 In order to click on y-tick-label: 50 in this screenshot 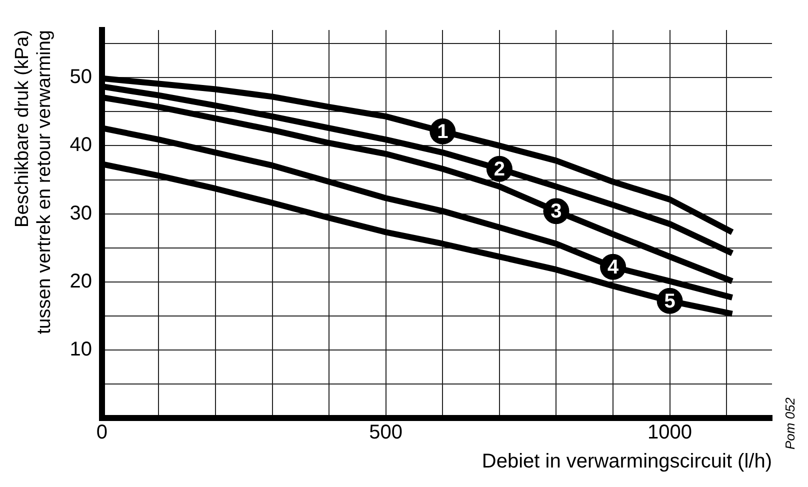, I will do `click(81, 77)`.